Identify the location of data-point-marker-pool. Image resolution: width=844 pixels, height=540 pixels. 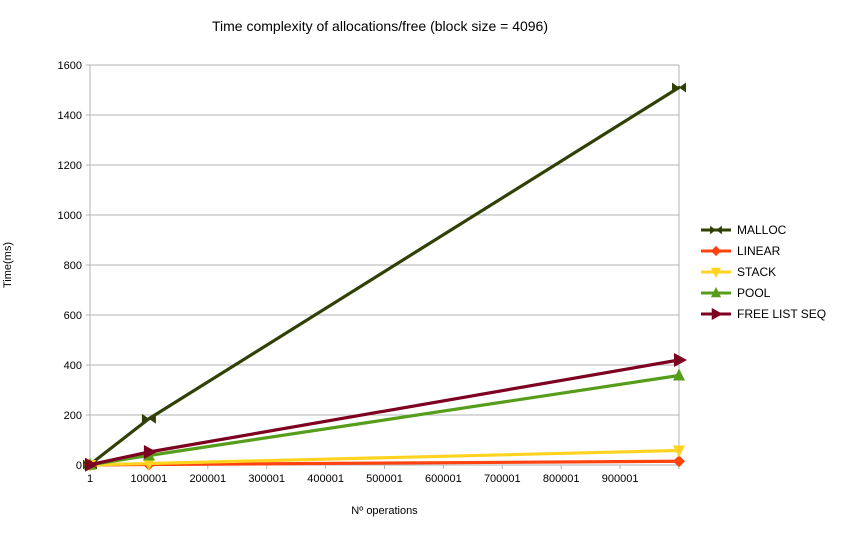
(679, 374).